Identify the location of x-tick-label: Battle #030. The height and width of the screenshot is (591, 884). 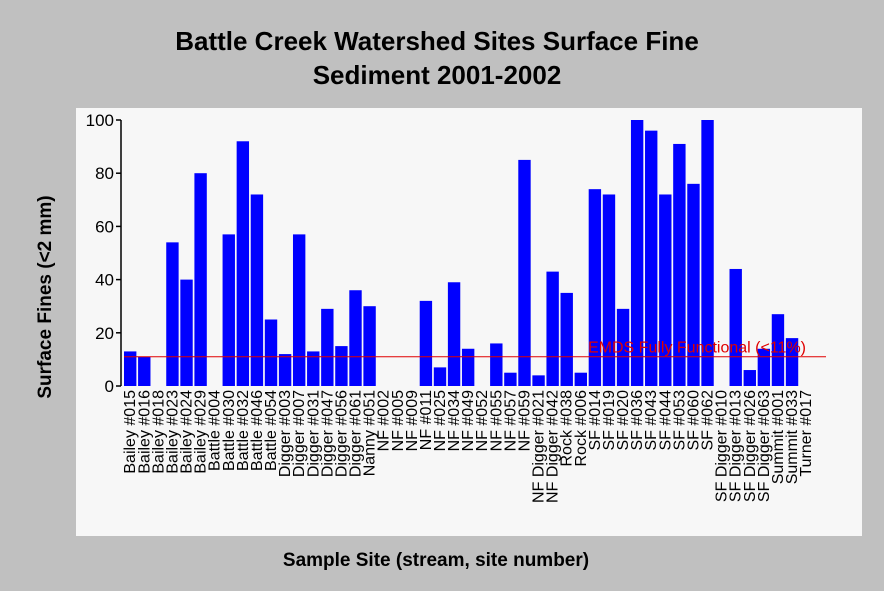
(229, 430).